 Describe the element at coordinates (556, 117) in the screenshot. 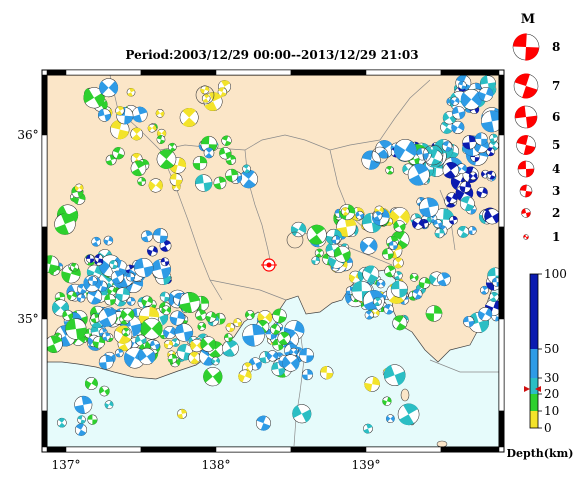

I see `magnitude-label-6: 6` at that location.